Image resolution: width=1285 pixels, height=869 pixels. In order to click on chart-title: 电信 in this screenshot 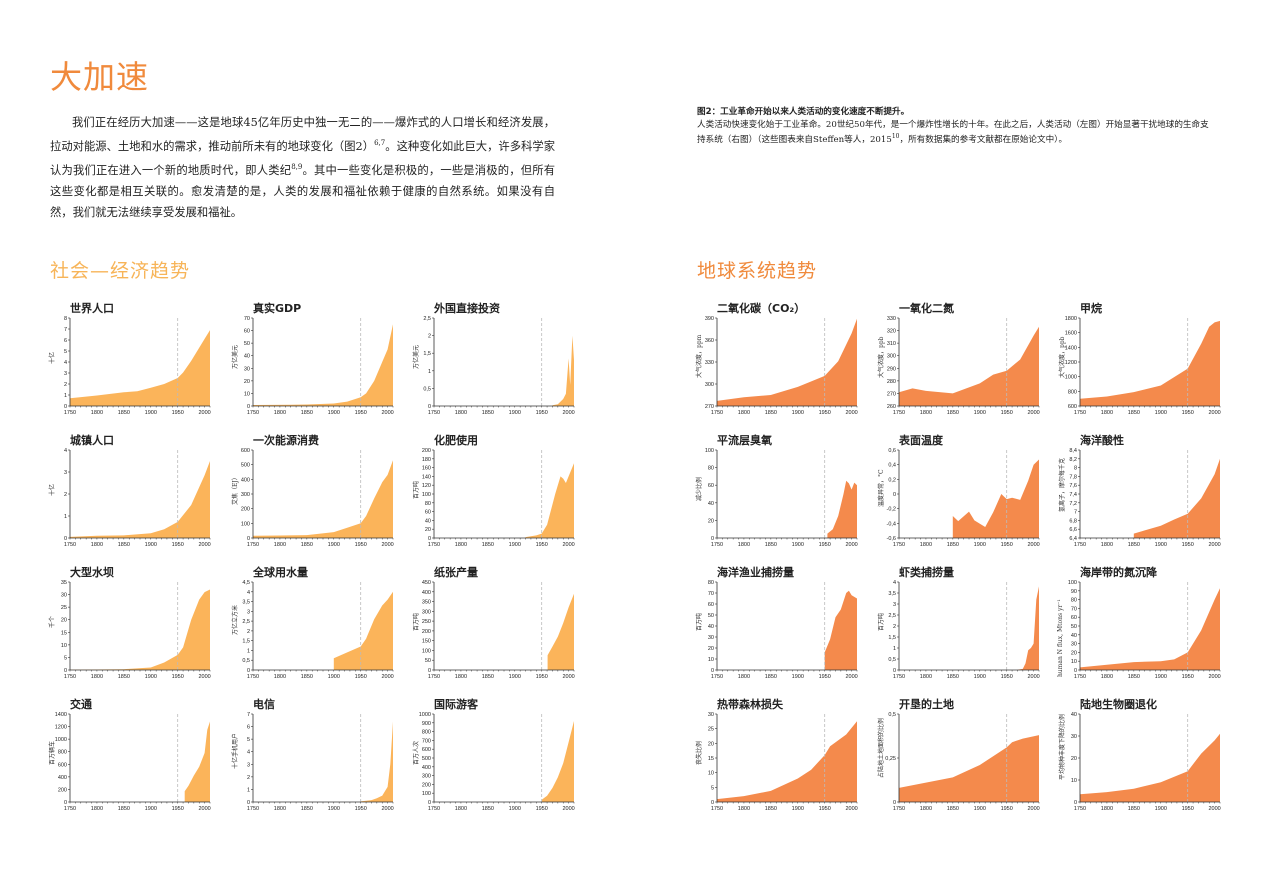, I will do `click(264, 704)`.